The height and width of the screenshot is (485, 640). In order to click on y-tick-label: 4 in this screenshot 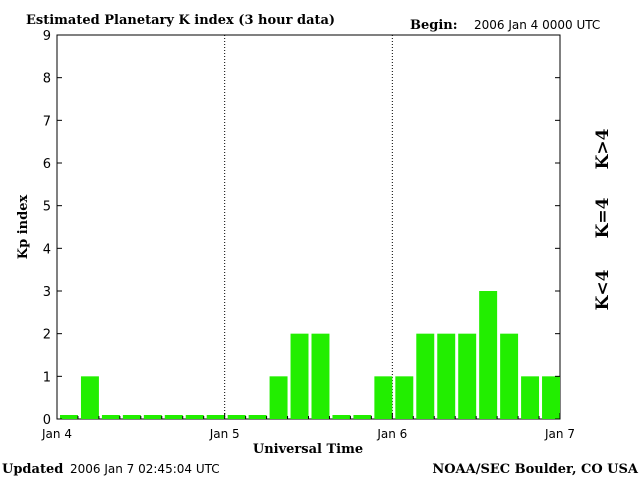, I will do `click(47, 249)`.